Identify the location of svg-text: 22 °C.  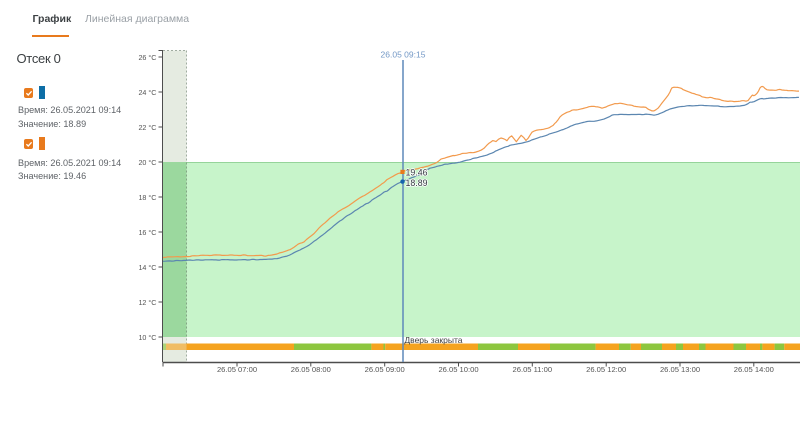
(147, 127).